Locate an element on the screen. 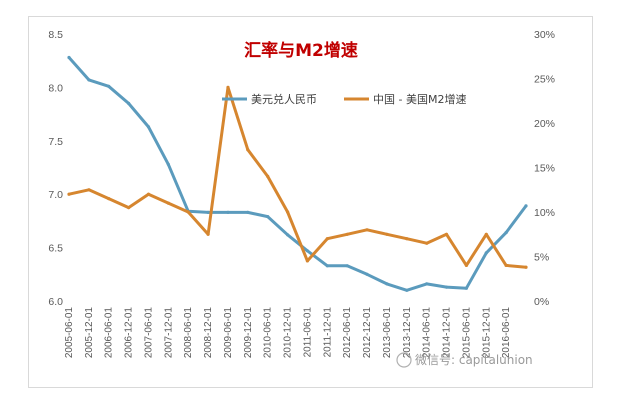 The width and height of the screenshot is (621, 405). watermark: 微信号: capitalunion is located at coordinates (464, 360).